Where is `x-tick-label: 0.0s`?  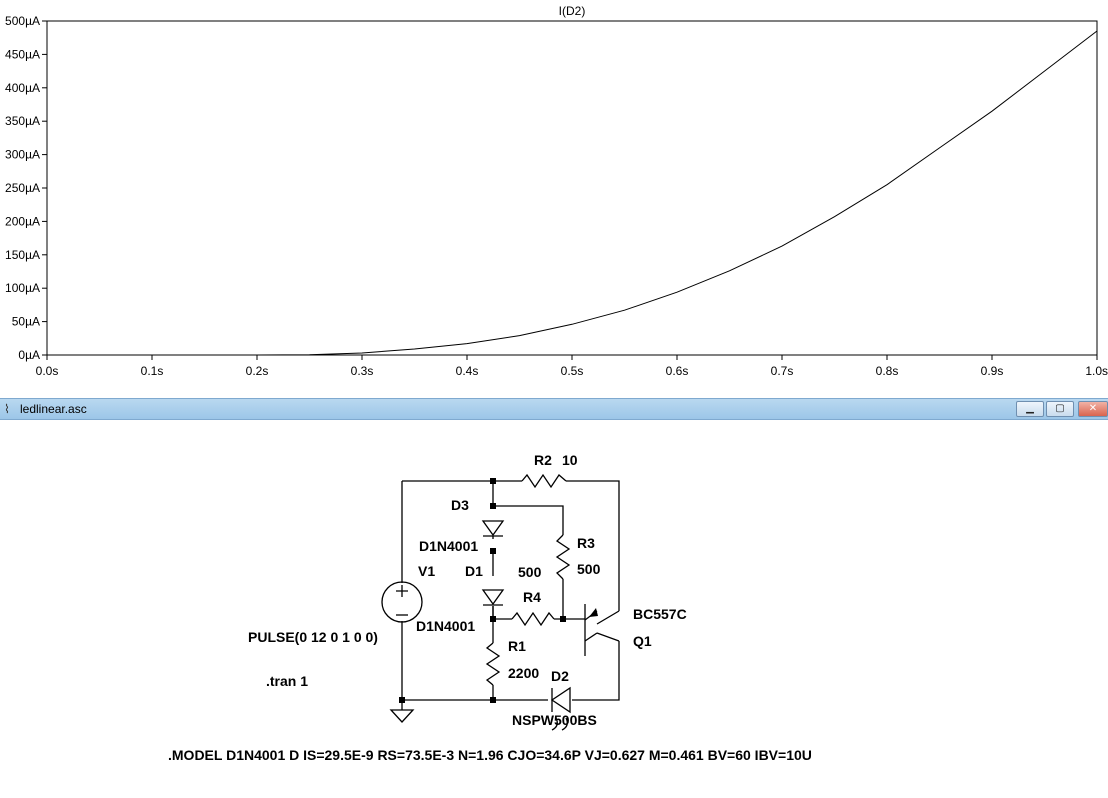 x-tick-label: 0.0s is located at coordinates (47, 371).